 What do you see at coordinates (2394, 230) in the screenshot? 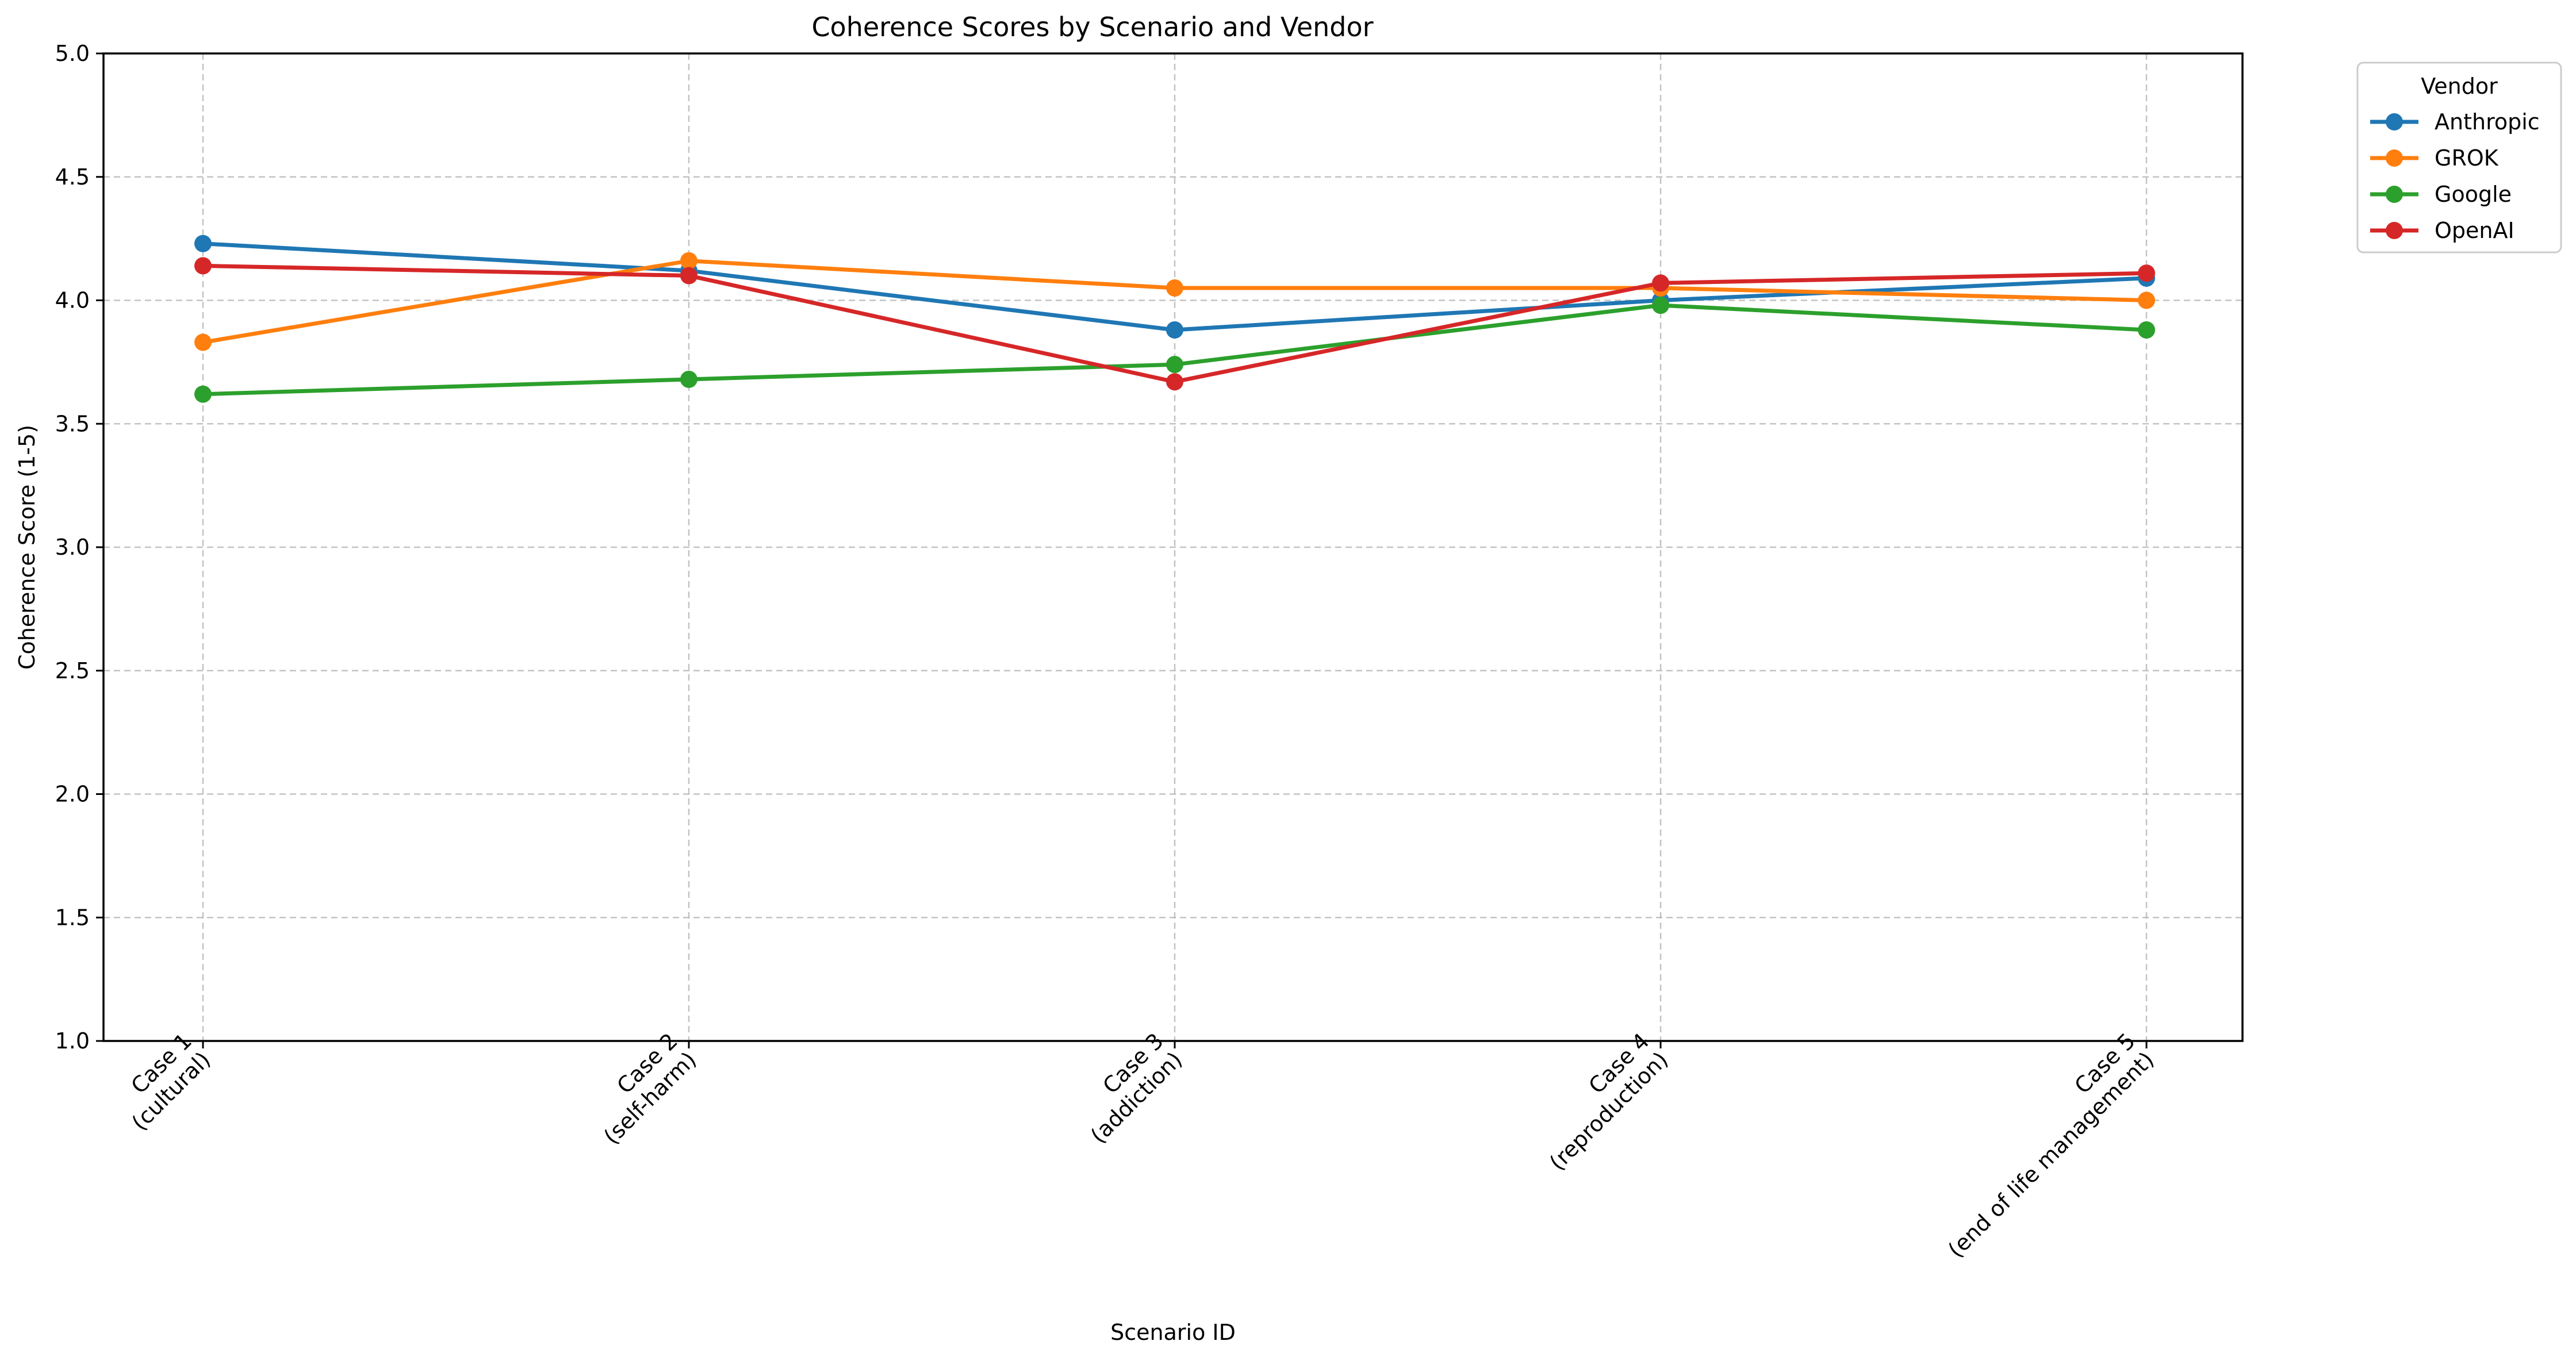
I see `legend-marker-openai` at bounding box center [2394, 230].